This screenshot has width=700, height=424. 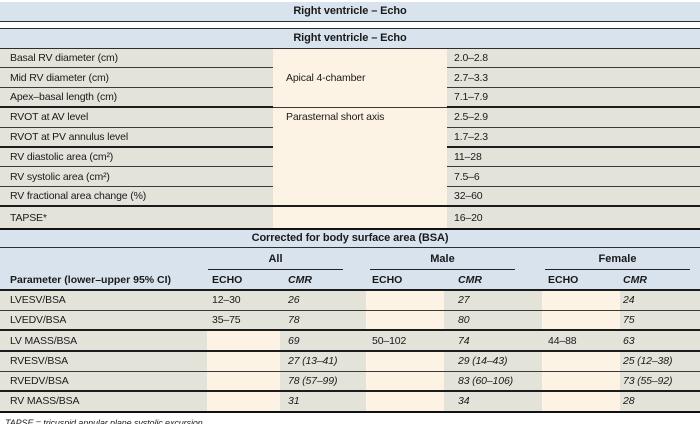 I want to click on table-row: Mid RV diameter (cm) 2.7–3.3, so click(x=350, y=77).